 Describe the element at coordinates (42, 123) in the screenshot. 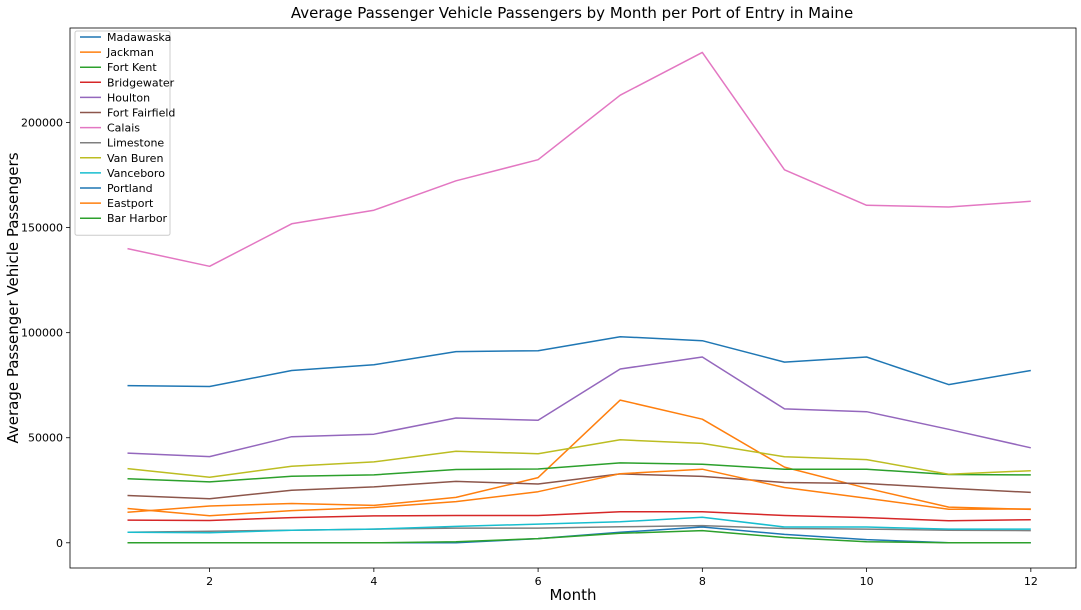

I see `y-tick-label: 200000` at that location.